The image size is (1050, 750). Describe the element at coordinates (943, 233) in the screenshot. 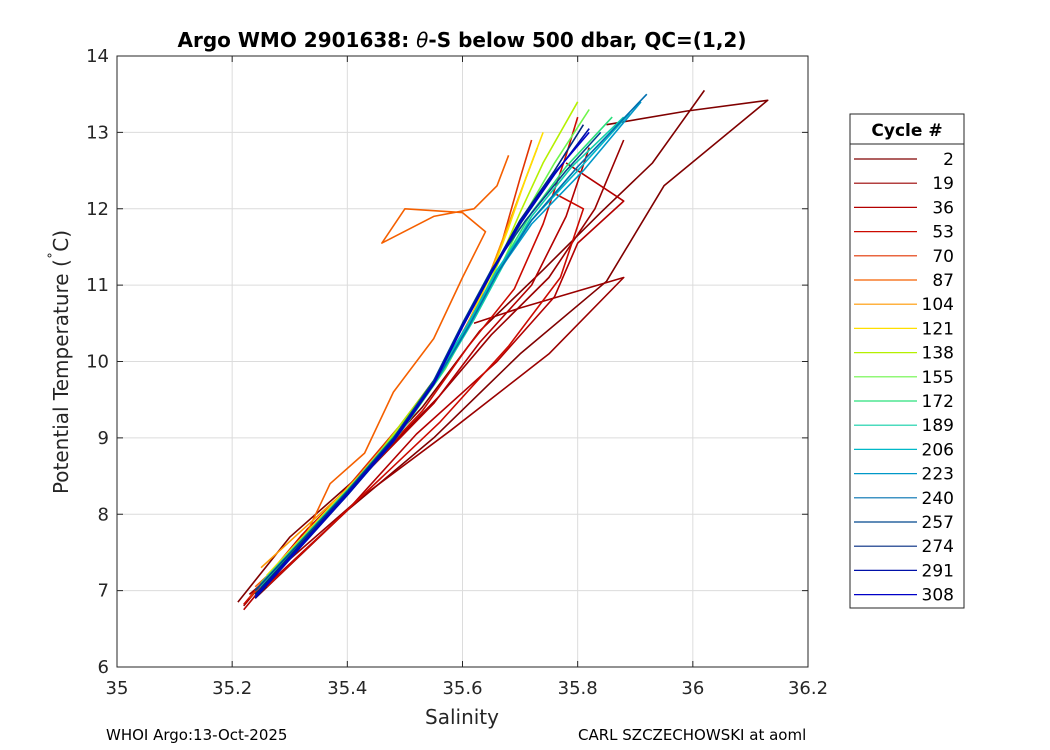

I see `legend-label: 53` at that location.